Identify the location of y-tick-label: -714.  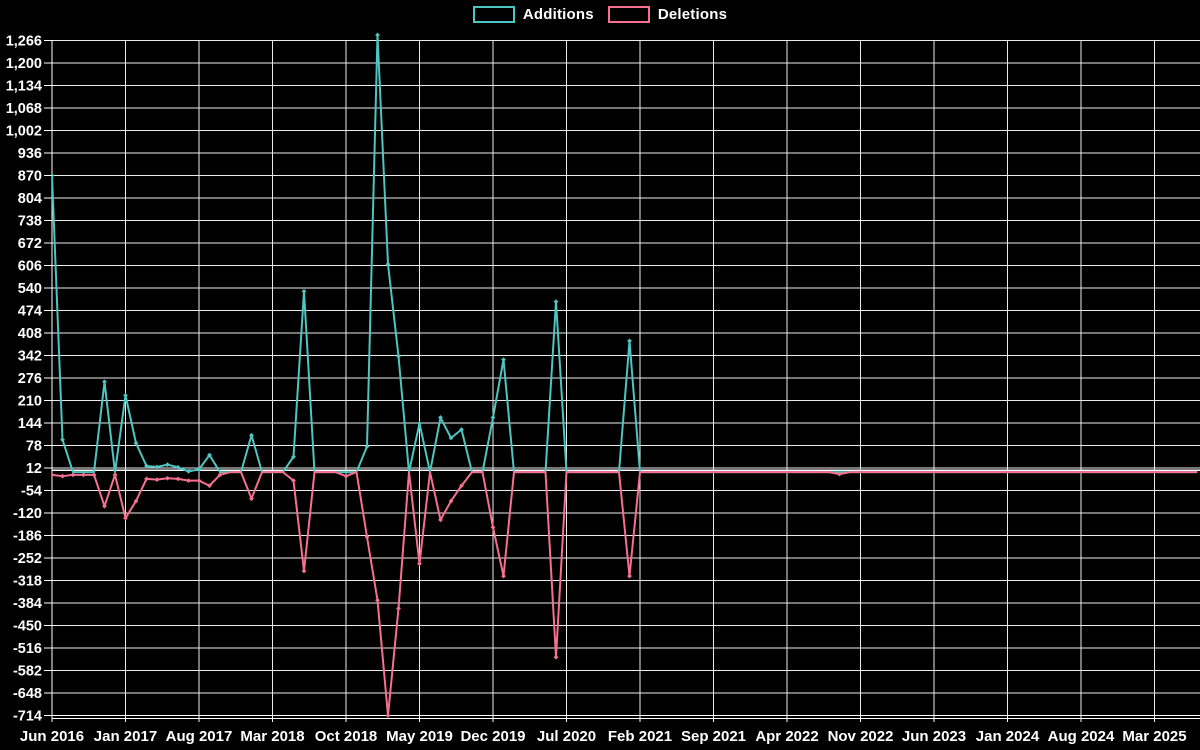
(27, 717).